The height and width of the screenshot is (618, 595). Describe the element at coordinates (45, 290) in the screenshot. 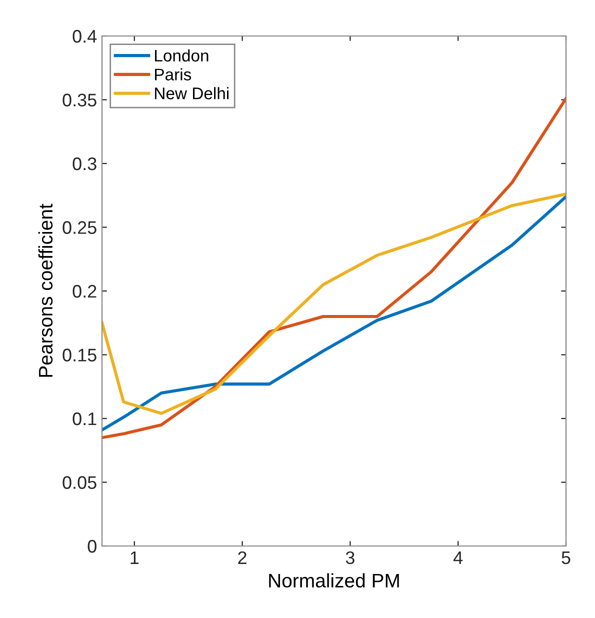

I see `y-axis-title: Pearsons coefficient` at that location.